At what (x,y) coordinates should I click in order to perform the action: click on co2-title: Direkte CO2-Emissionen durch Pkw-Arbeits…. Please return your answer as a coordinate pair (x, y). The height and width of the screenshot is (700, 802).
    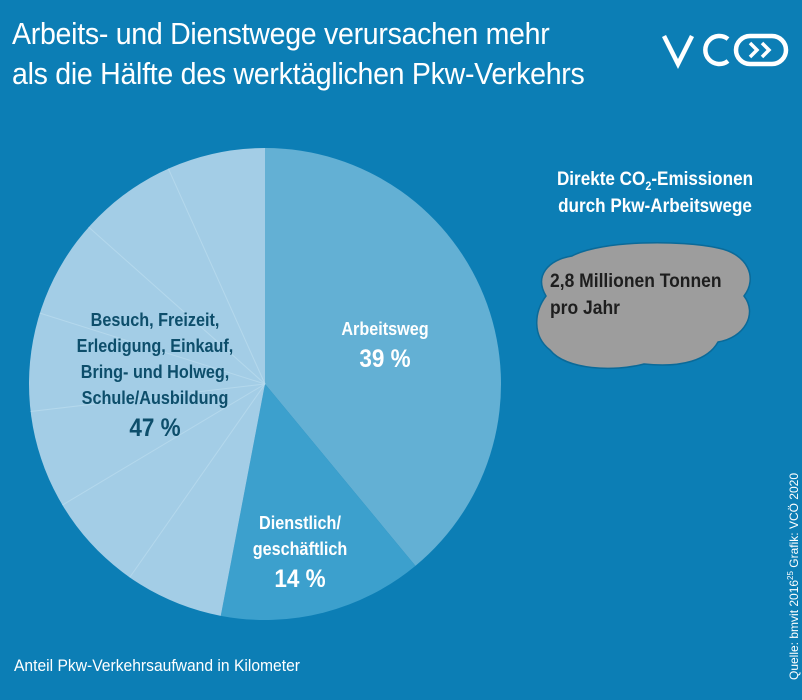
    Looking at the image, I should click on (655, 193).